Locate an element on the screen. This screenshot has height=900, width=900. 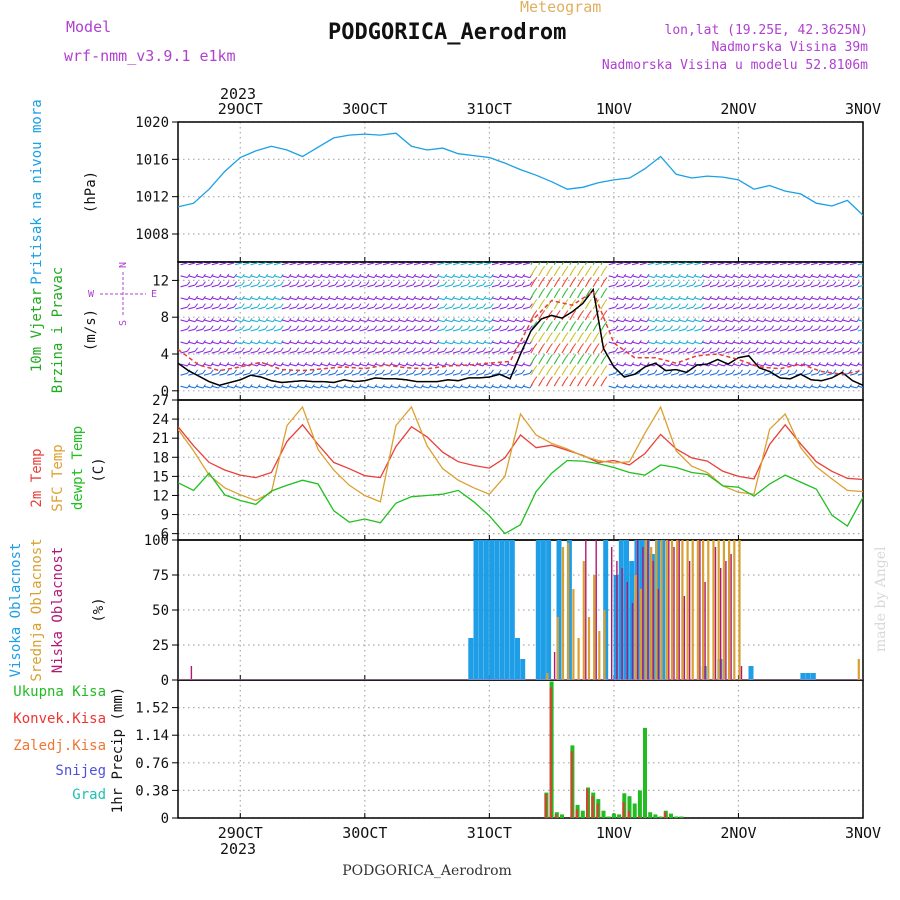
temperature-ytick-label-7: 27 is located at coordinates (160, 401).